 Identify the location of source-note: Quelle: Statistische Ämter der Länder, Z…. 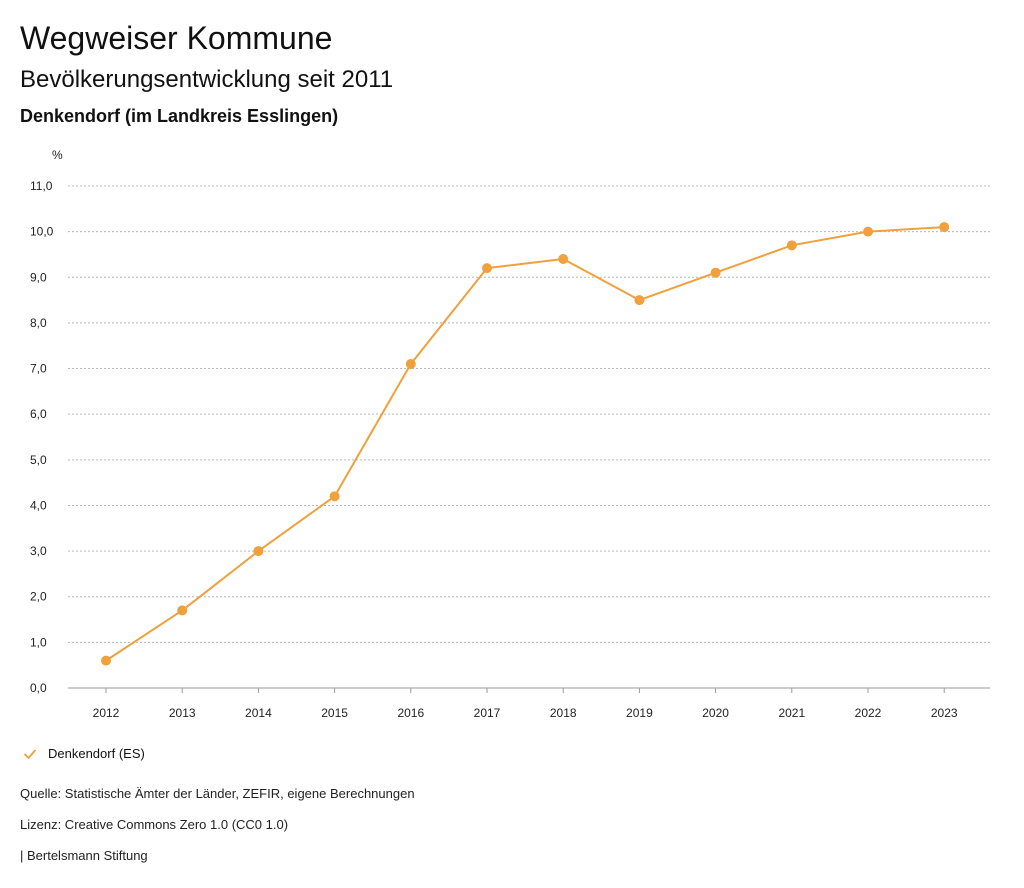
(217, 793).